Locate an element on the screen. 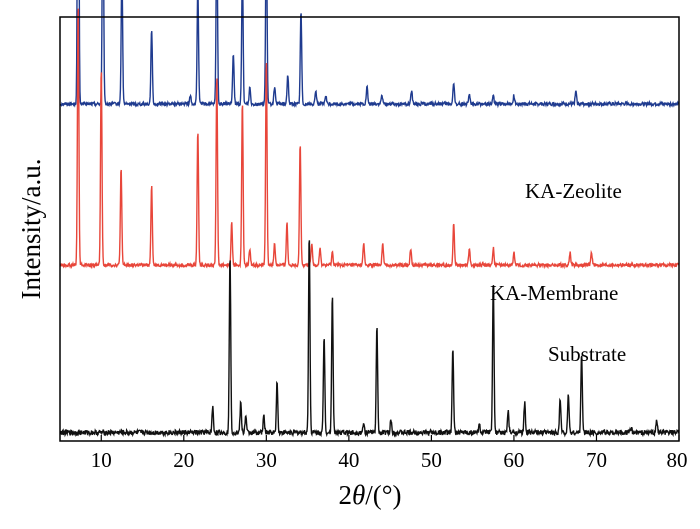  x-axis-title-suffix: /(°) is located at coordinates (383, 495).